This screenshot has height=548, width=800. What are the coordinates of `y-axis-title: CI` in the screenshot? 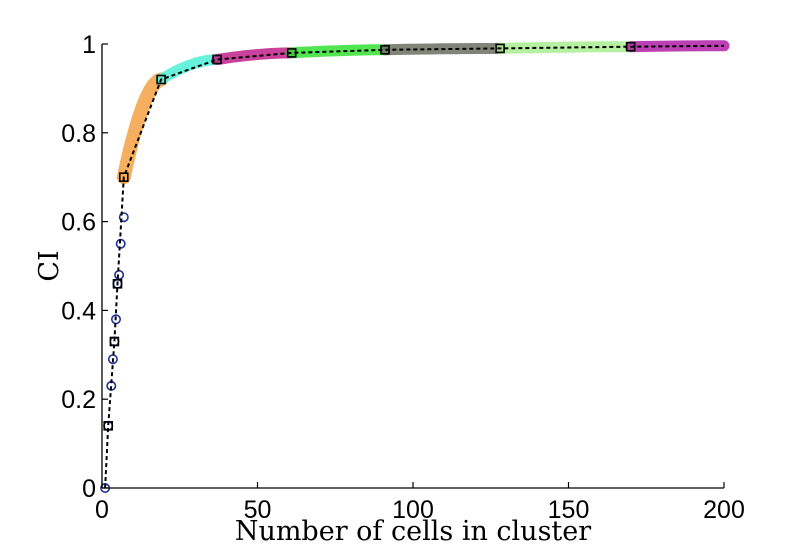 It's located at (49, 265).